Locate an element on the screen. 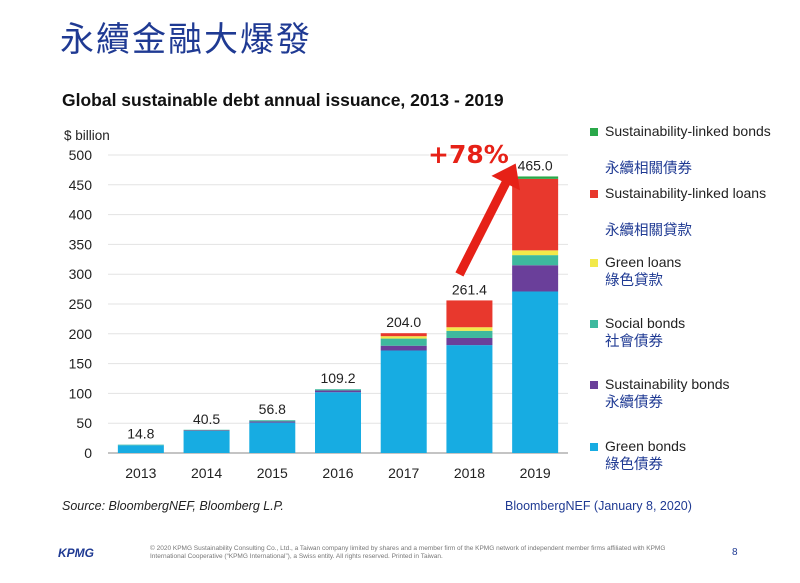 The width and height of the screenshot is (800, 583). y-tick-labels: 0 50 100 150 200 250 300 350 400 450 500 is located at coordinates (81, 304).